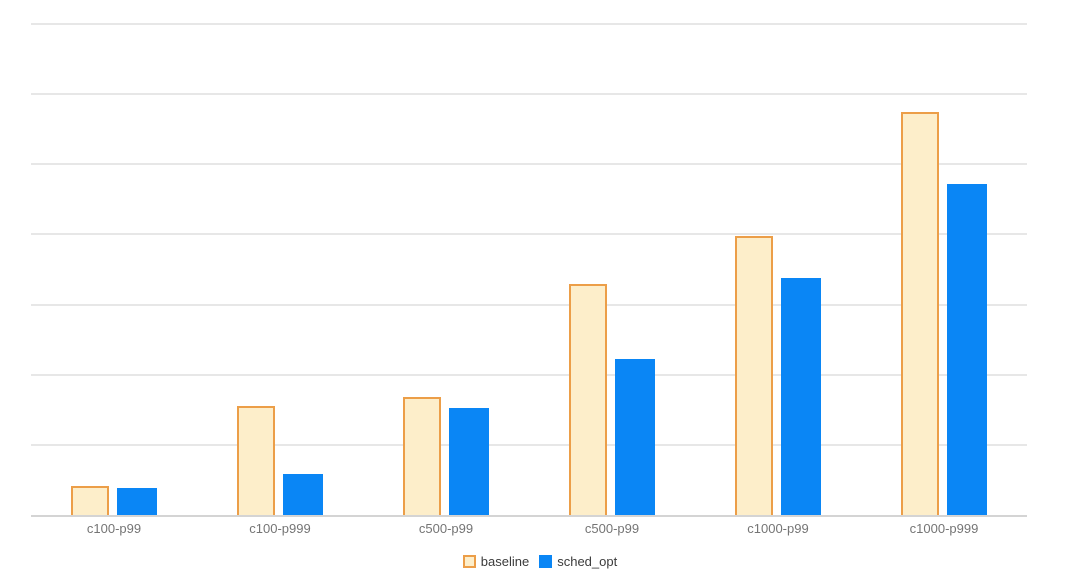  What do you see at coordinates (505, 561) in the screenshot?
I see `legend-label-baseline: baseline` at bounding box center [505, 561].